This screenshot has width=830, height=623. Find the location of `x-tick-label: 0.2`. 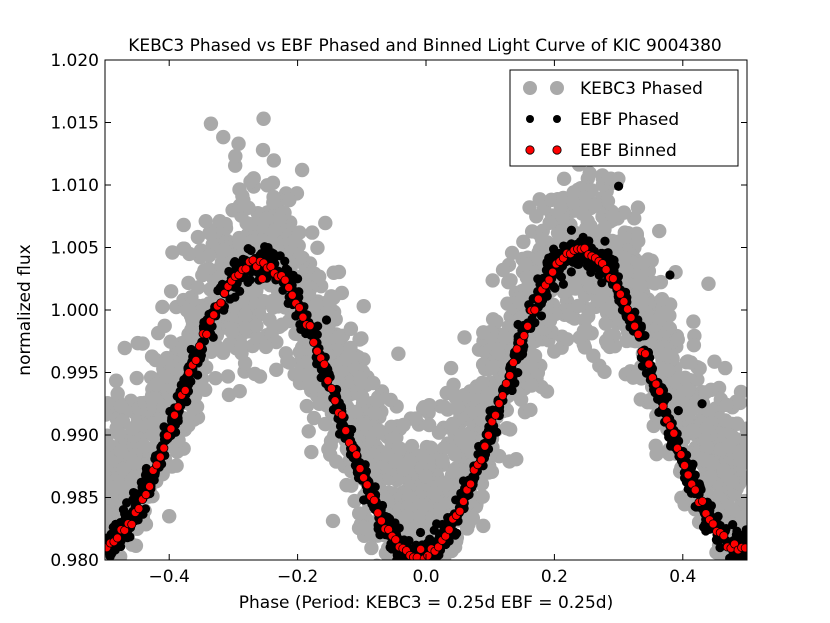

x-tick-label: 0.2 is located at coordinates (554, 577).